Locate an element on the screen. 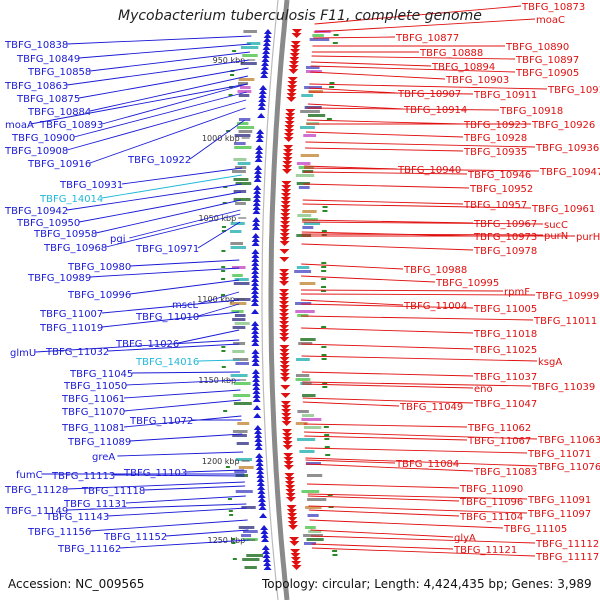 This screenshot has height=600, width=600. gene-label-right: TBFG_11091 is located at coordinates (559, 500).